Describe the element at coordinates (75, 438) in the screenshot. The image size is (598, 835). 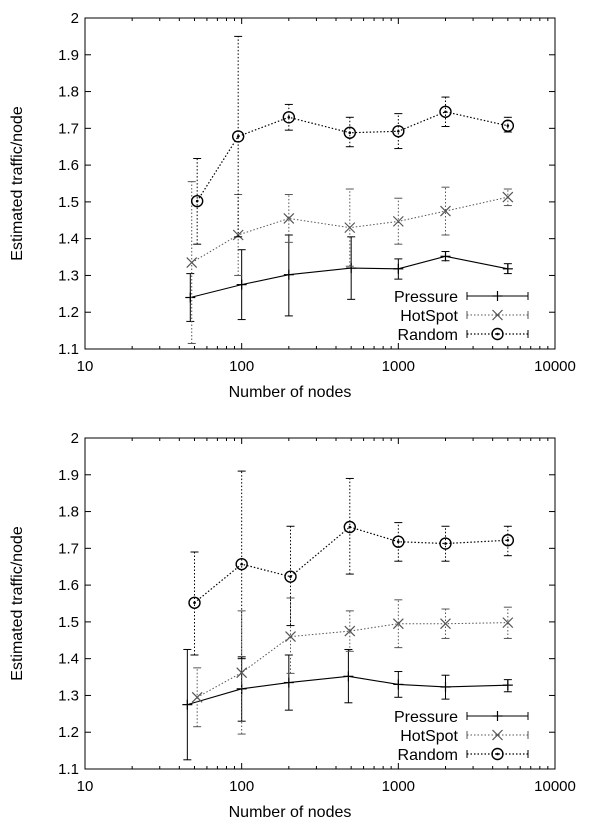
I see `chart1-ytick-label: 2` at that location.